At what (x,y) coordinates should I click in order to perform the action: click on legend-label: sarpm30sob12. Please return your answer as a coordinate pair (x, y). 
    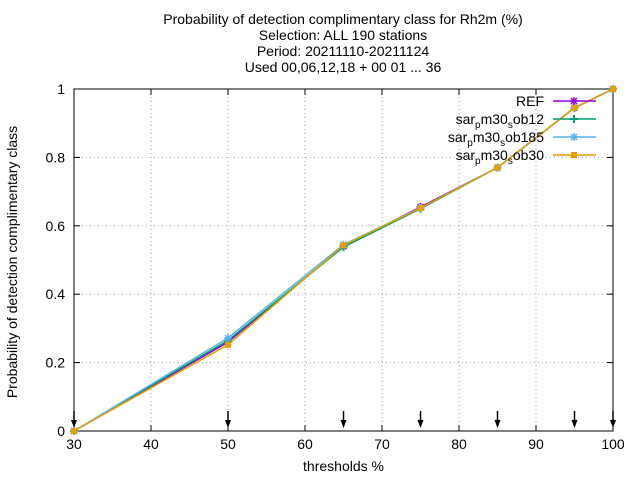
    Looking at the image, I should click on (500, 121).